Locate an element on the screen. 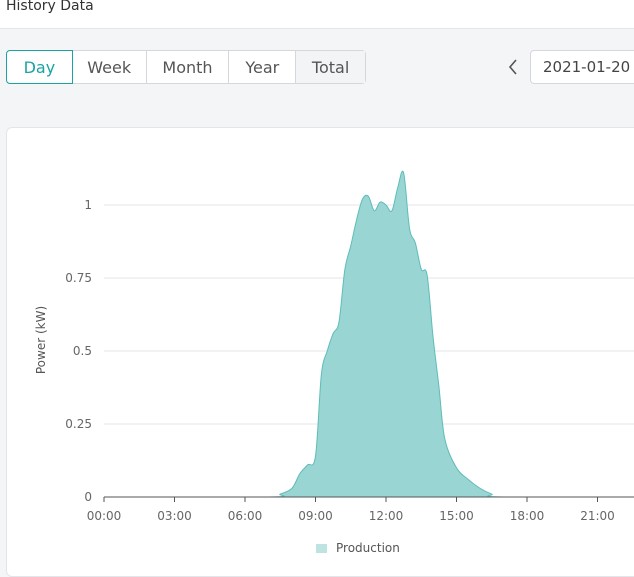  date-picker: 2021-01-20 is located at coordinates (582, 67).